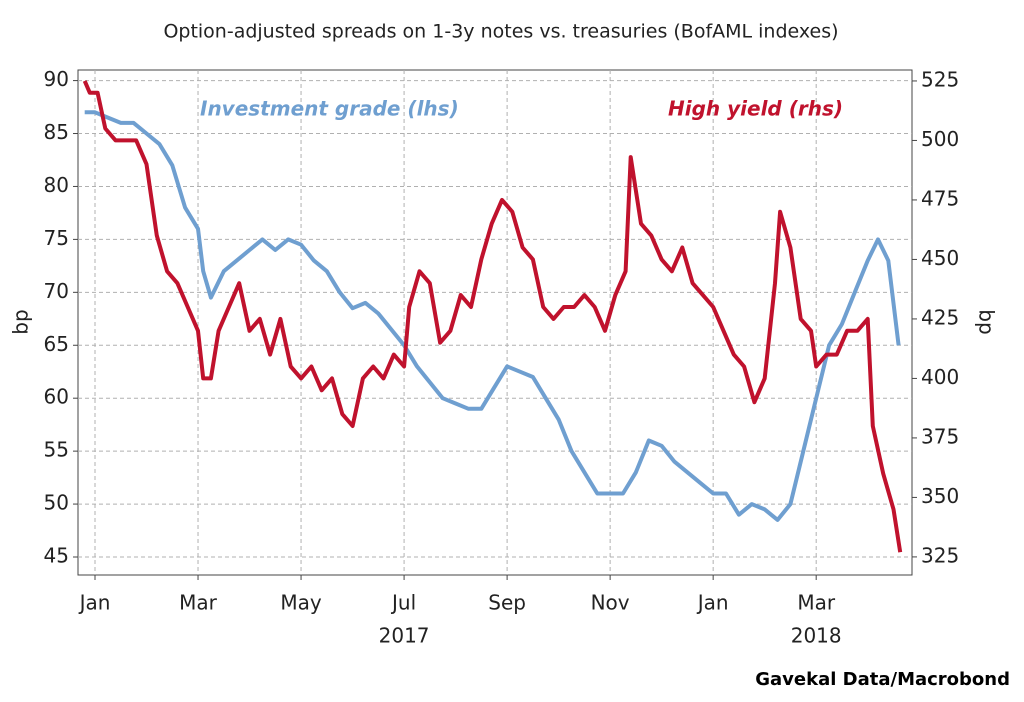 This screenshot has height=702, width=1024. I want to click on x-tick-label: May, so click(301, 603).